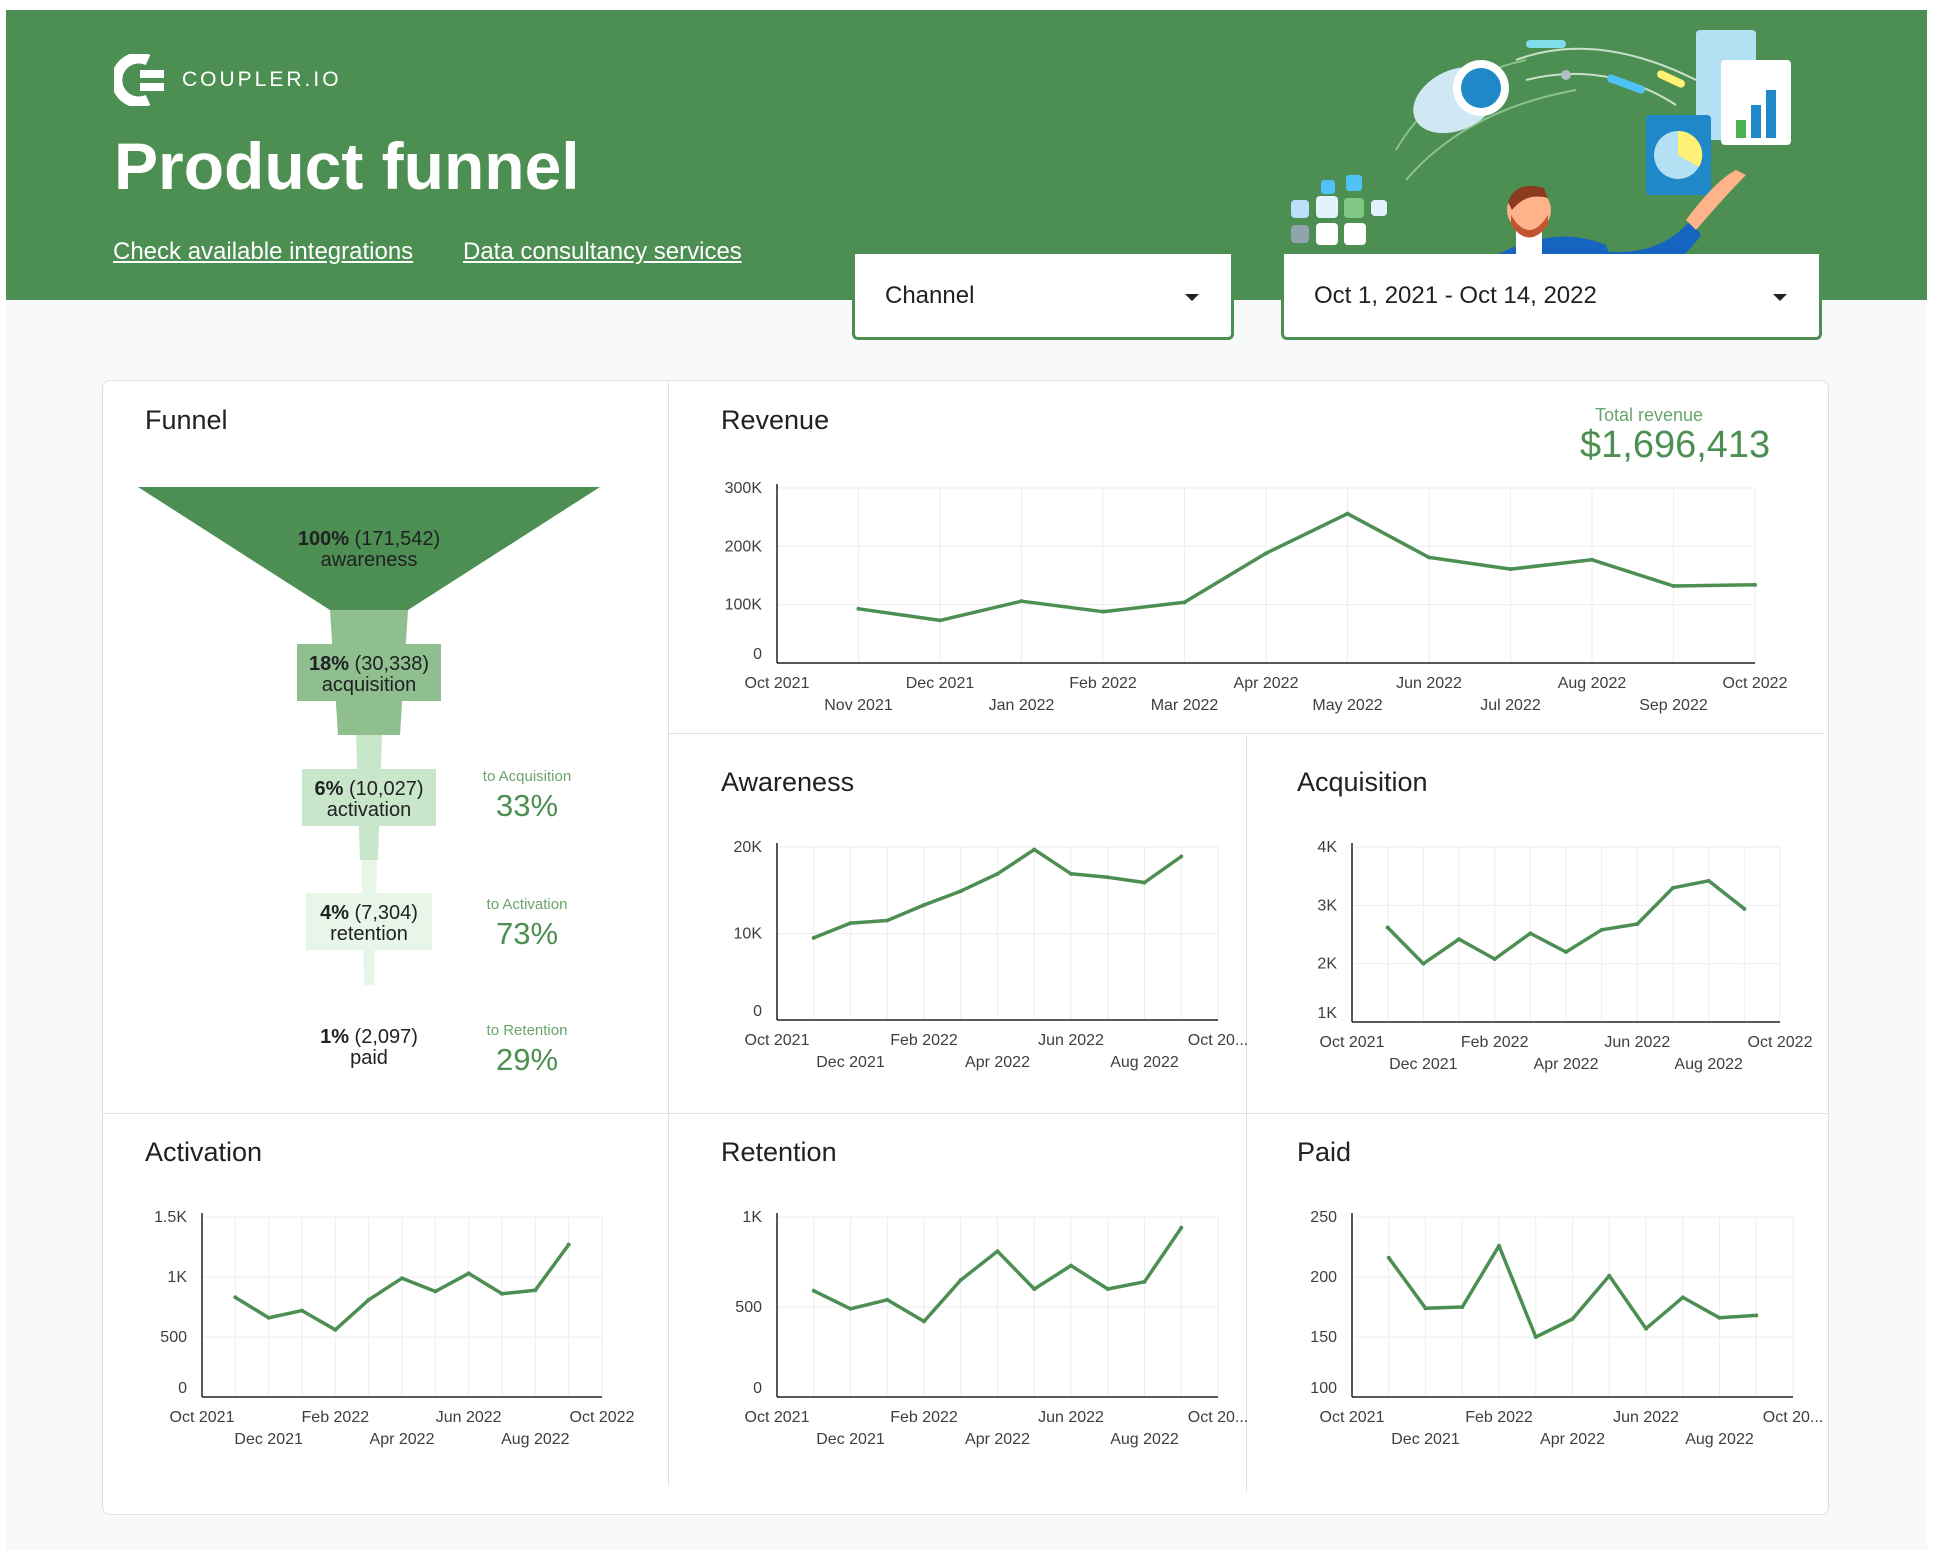 Image resolution: width=1954 pixels, height=1550 pixels. Describe the element at coordinates (263, 251) in the screenshot. I see `integrations-link: Check available integrations` at that location.